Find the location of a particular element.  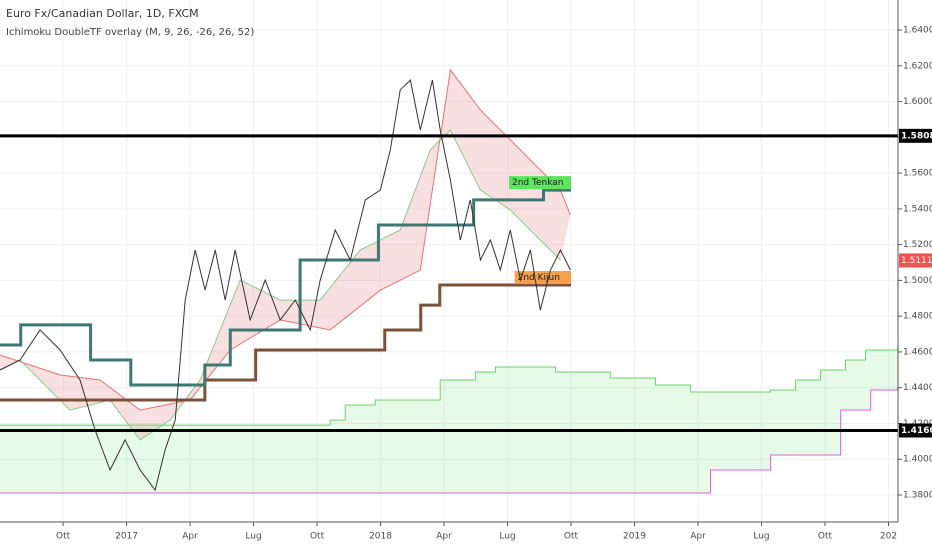

y-tick-label: 1.38000 is located at coordinates (917, 495).